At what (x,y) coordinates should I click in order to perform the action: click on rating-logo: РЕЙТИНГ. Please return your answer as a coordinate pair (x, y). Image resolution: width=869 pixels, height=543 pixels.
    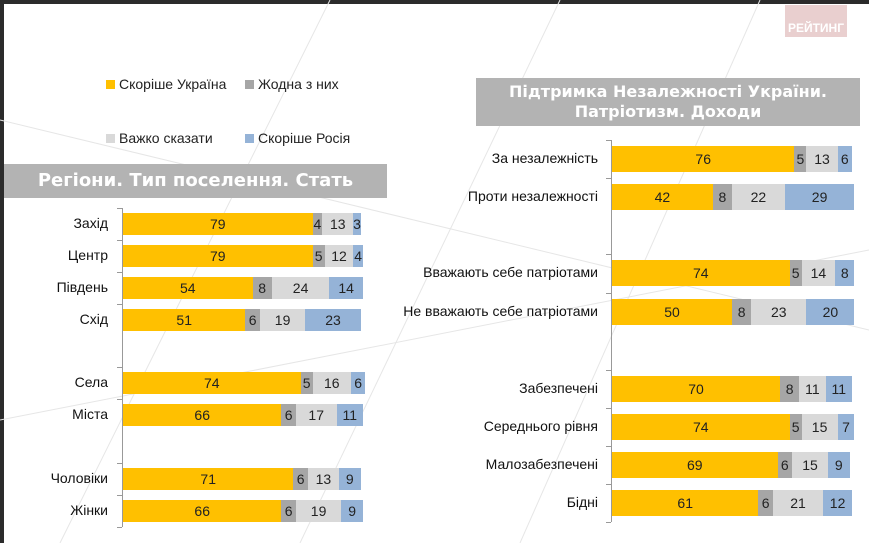
    Looking at the image, I should click on (816, 21).